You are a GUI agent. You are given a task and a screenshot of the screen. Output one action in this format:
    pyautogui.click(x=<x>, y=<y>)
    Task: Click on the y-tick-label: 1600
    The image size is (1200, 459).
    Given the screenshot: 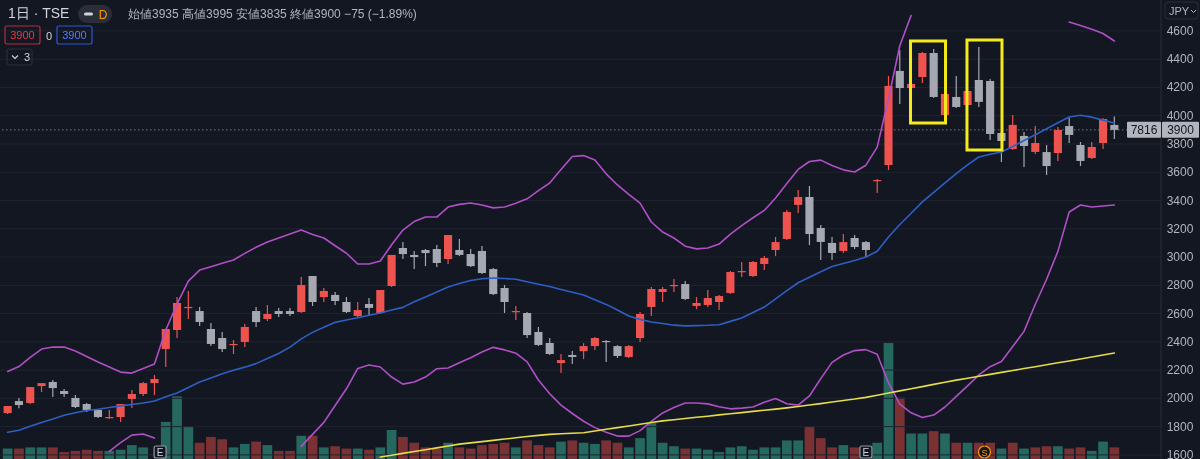 What is the action you would take?
    pyautogui.click(x=1180, y=453)
    